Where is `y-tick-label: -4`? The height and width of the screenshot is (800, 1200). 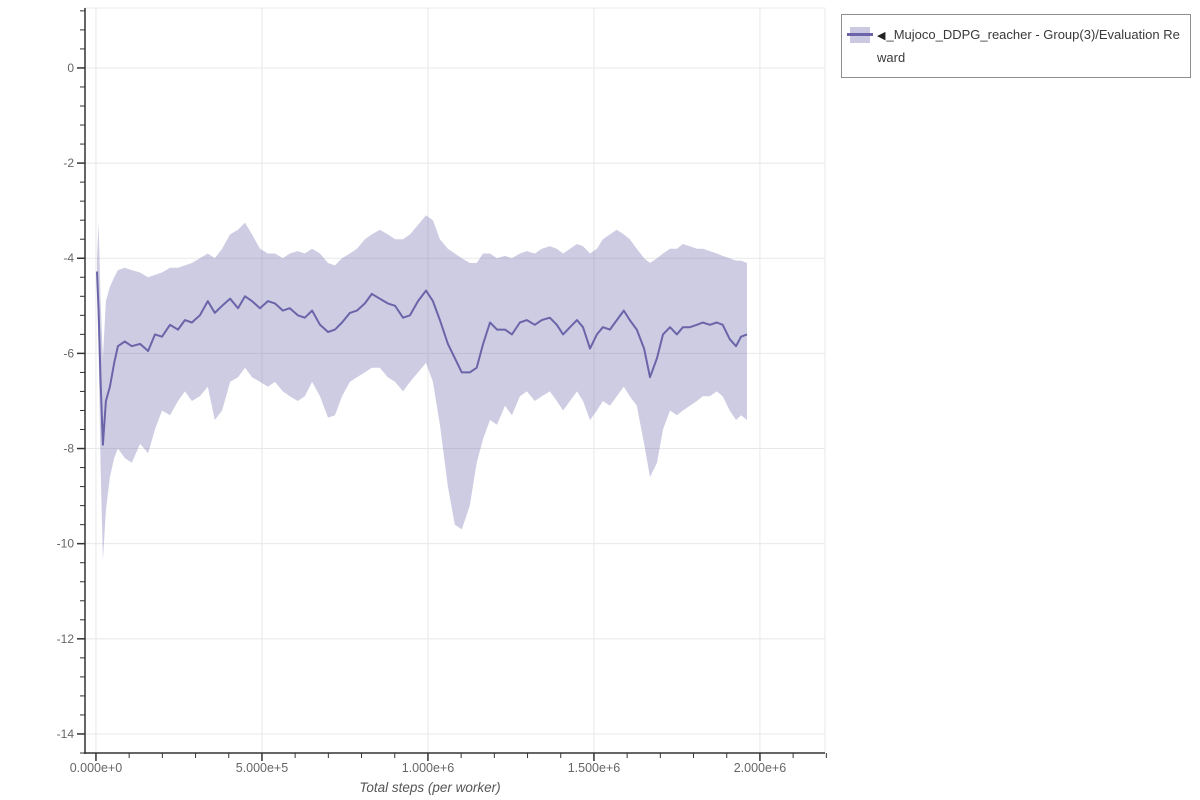
y-tick-label: -4 is located at coordinates (68, 258).